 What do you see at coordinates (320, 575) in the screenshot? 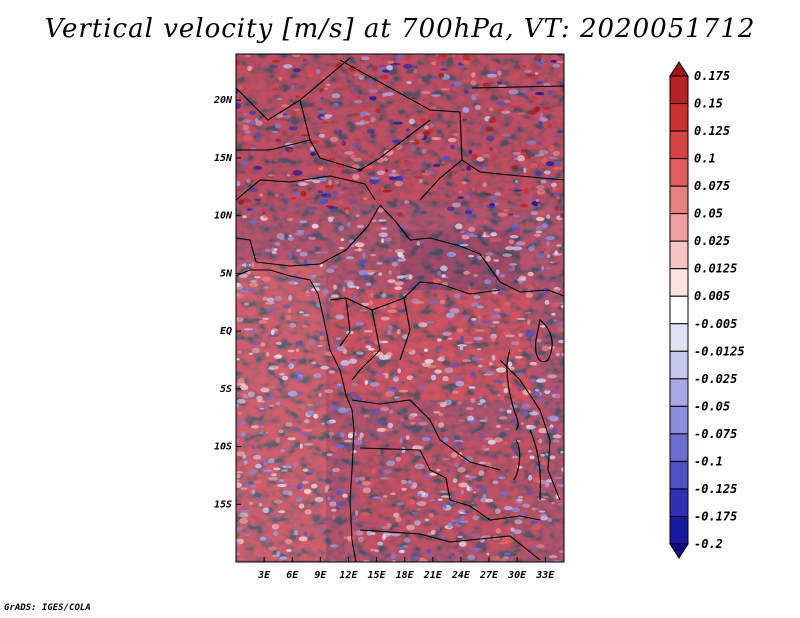
I see `lon-label: 9E` at bounding box center [320, 575].